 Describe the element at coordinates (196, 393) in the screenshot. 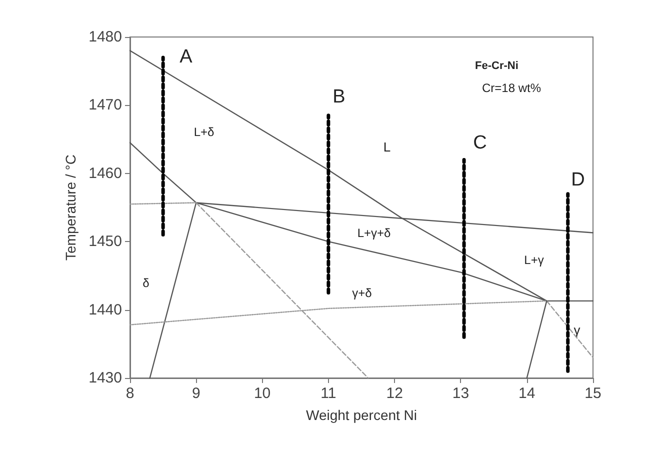

I see `x-tick-label: 9` at that location.